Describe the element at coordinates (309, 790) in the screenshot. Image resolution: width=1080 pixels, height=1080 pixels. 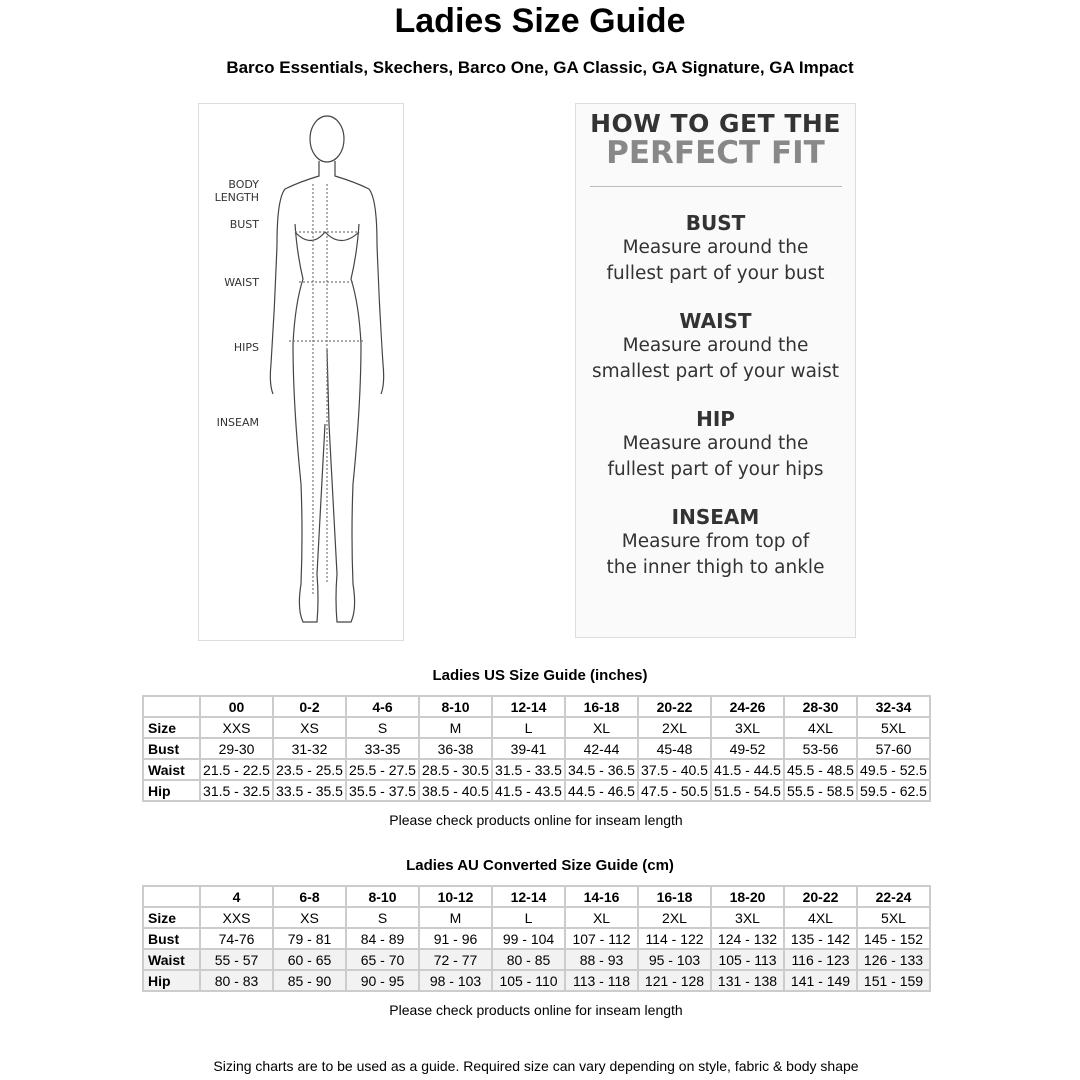
I see `table-cell: 33.5 - 35.5` at that location.